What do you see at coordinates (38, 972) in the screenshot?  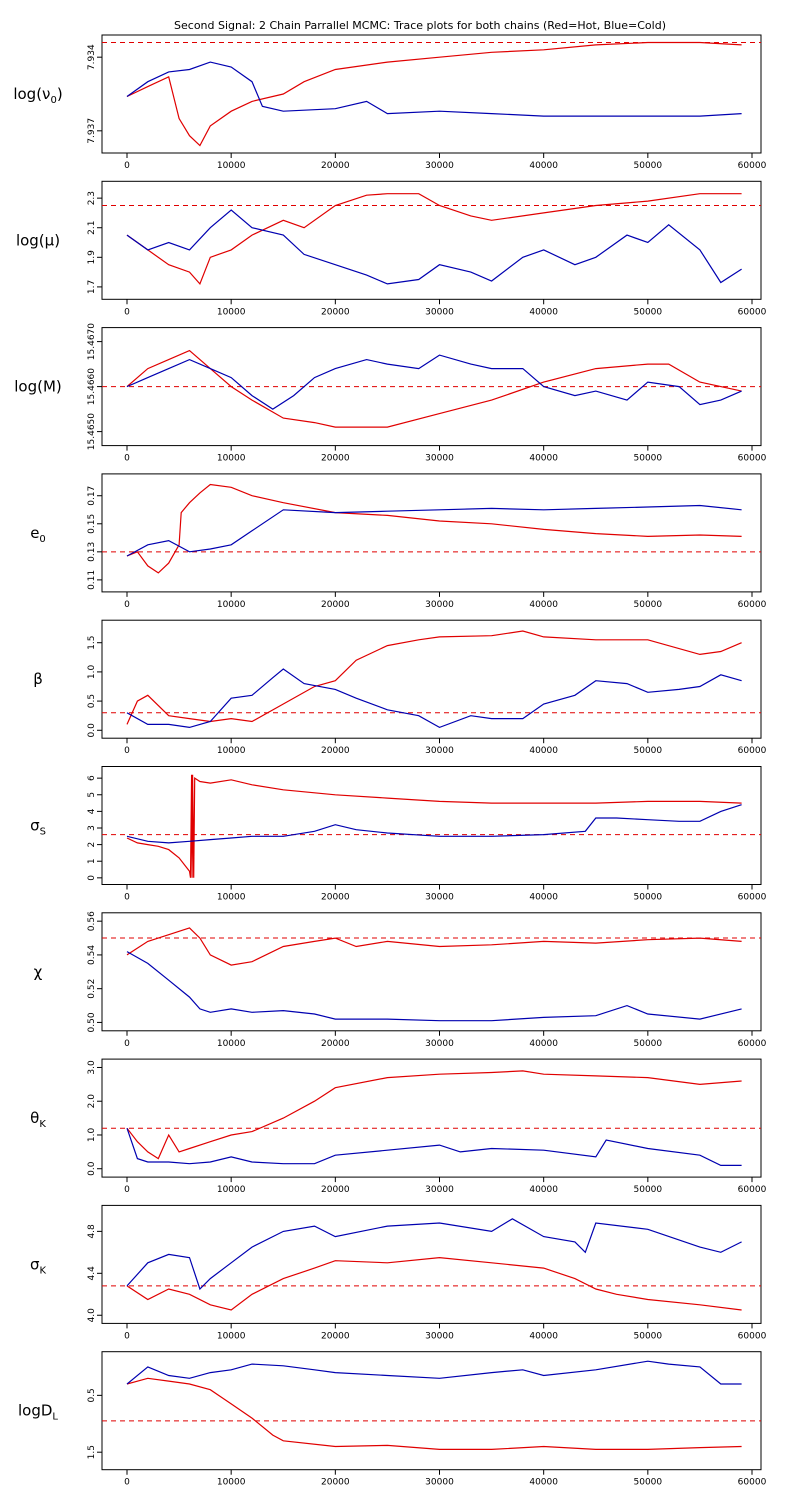 I see `y-axis-label-main: χ` at bounding box center [38, 972].